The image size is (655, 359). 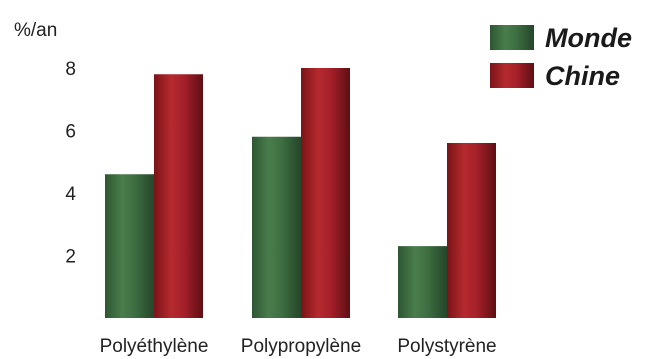 I want to click on y-tick-label: 2, so click(x=70, y=257).